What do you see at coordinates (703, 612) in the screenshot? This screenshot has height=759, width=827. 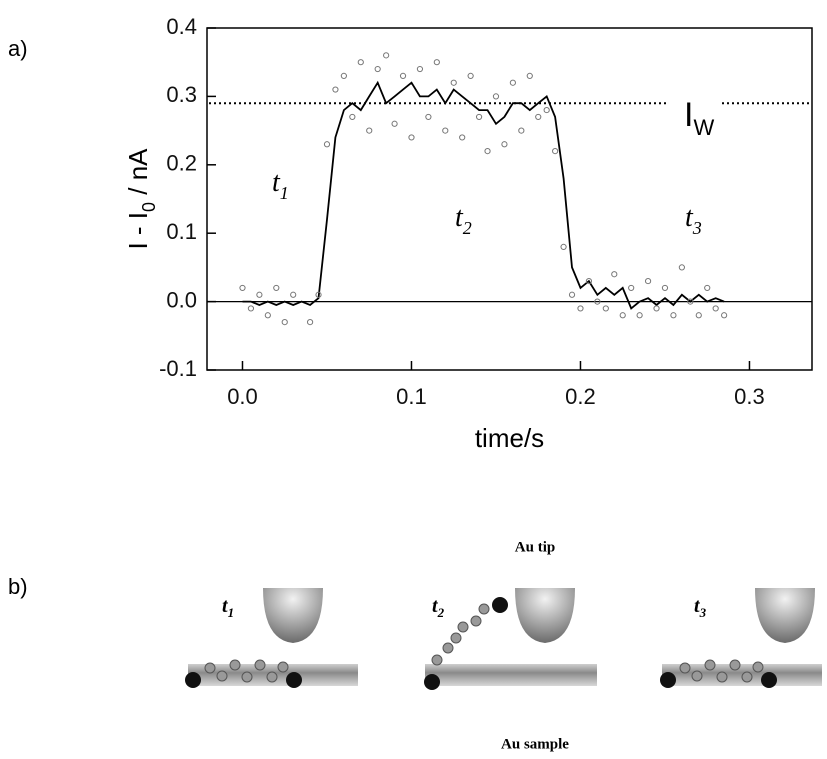 I see `state-label-sub: 3` at bounding box center [703, 612].